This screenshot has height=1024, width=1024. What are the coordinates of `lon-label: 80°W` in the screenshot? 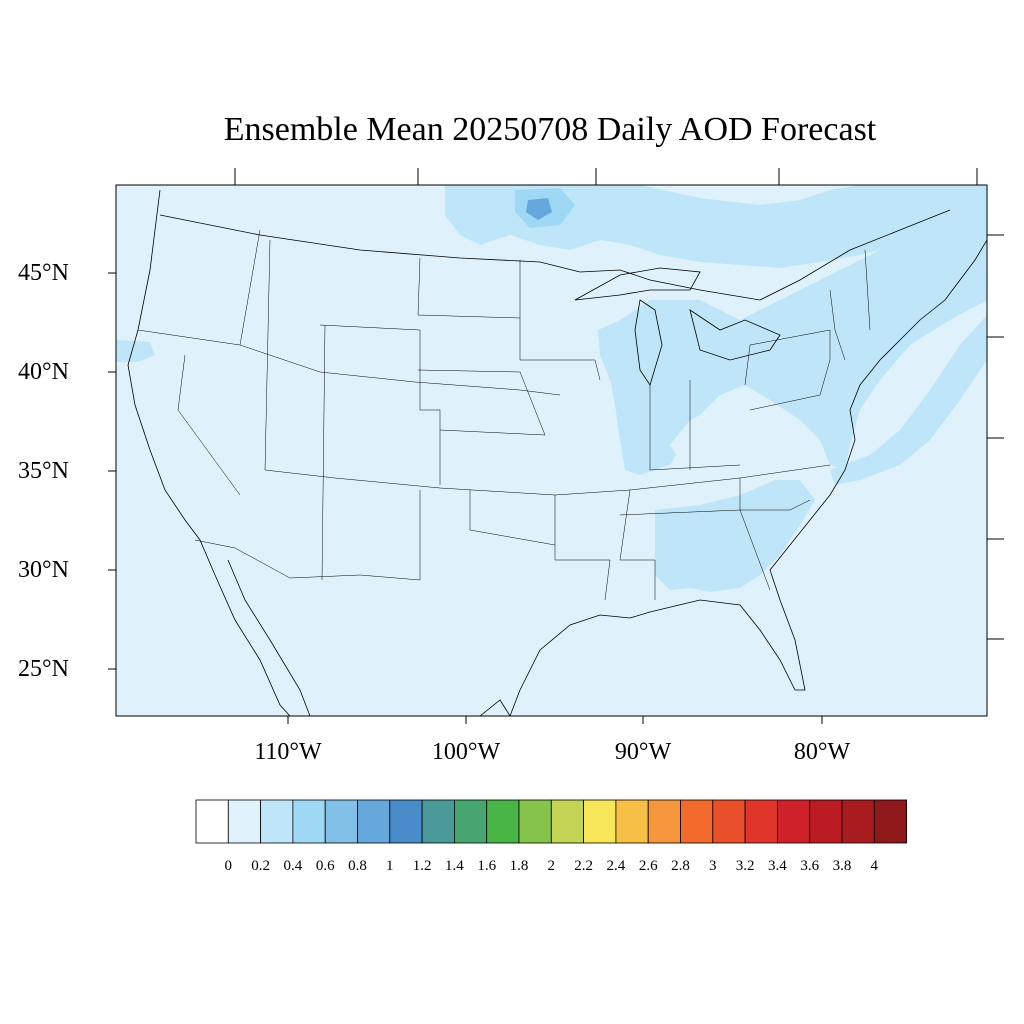 It's located at (822, 752).